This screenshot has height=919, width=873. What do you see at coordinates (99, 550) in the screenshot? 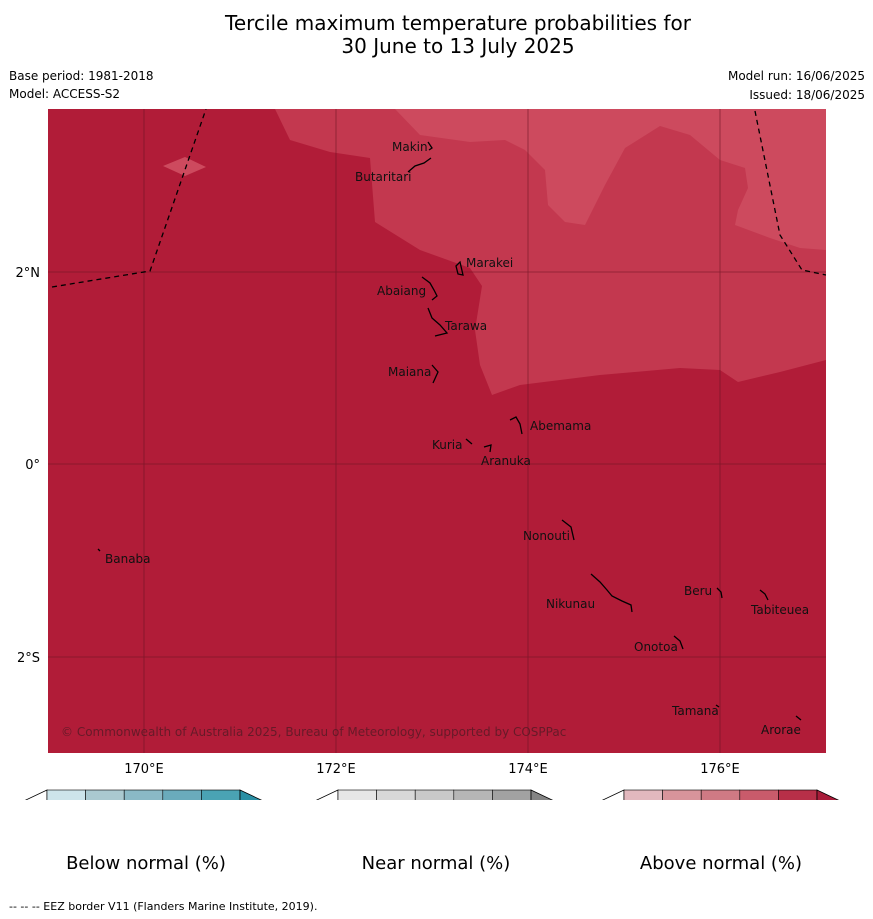
I see `island-banaba` at bounding box center [99, 550].